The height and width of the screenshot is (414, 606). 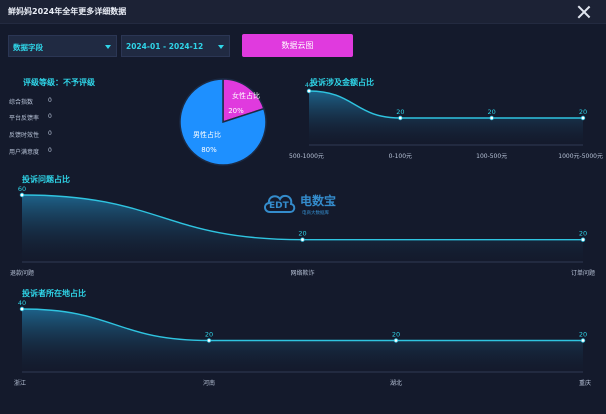 What do you see at coordinates (279, 206) in the screenshot?
I see `watermark-logo: EDT` at bounding box center [279, 206].